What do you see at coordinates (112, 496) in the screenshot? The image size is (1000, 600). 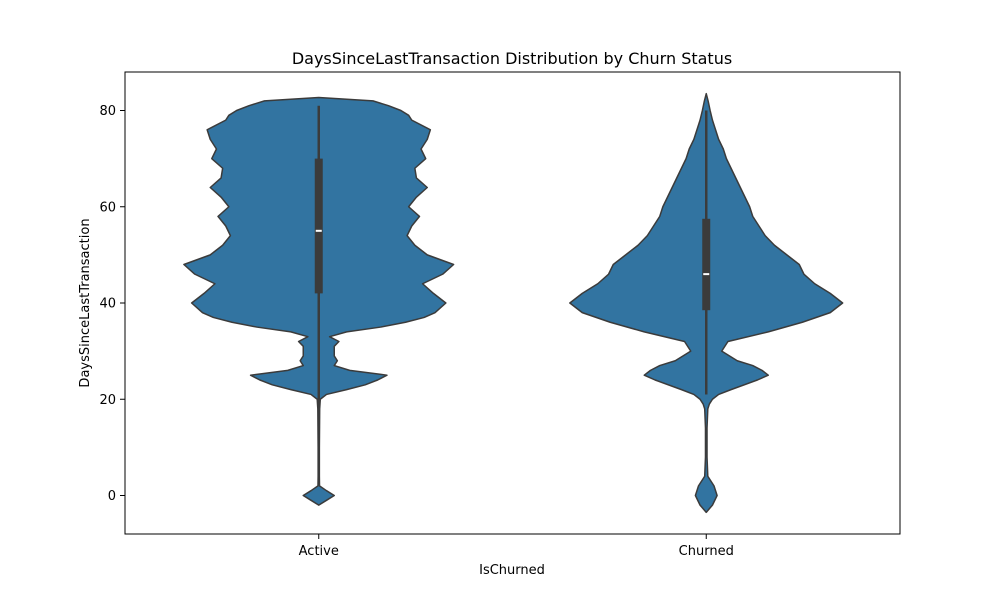 I see `y-tick-label: 0` at bounding box center [112, 496].